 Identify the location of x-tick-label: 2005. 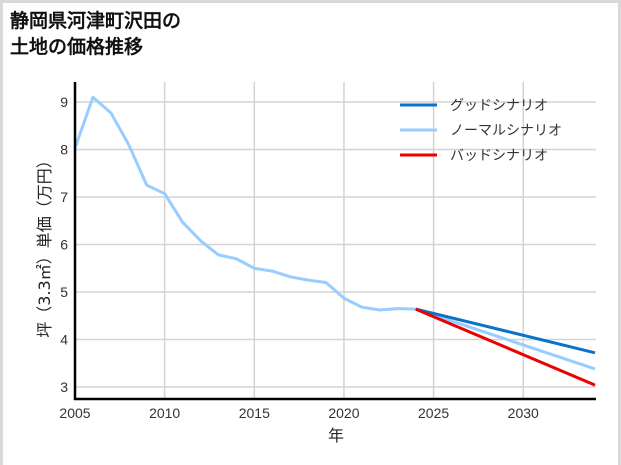
(74, 413).